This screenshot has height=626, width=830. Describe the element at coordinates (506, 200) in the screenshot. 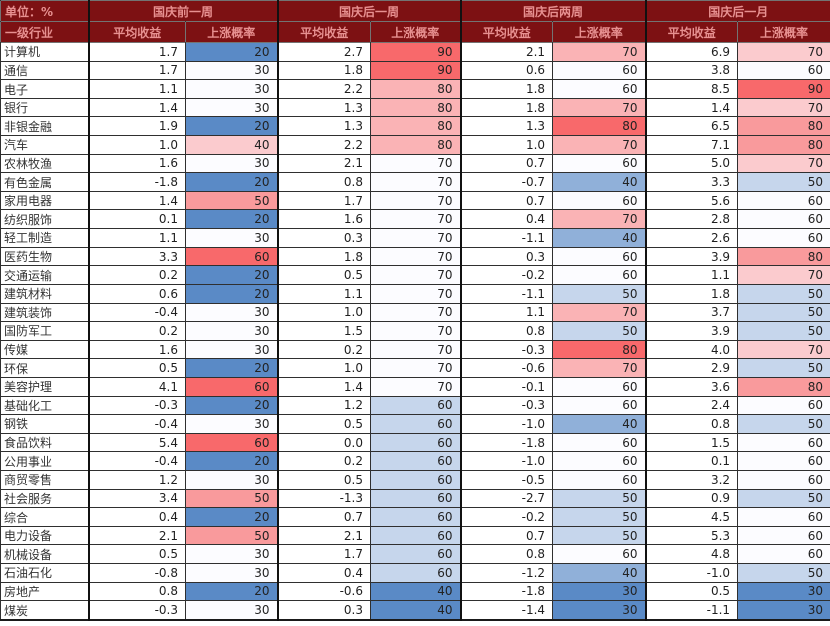

I see `avg-return-cell: 0.7` at that location.